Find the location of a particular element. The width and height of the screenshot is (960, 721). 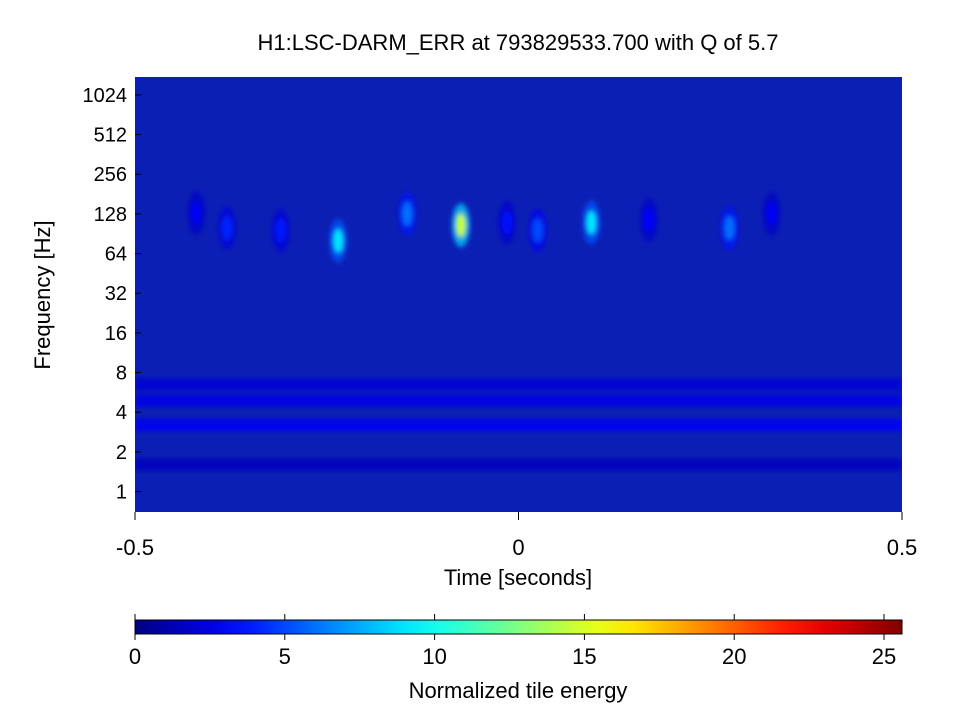

colorbar: 0 5 10 15 20 25 Normalized tile energy is located at coordinates (516, 658).